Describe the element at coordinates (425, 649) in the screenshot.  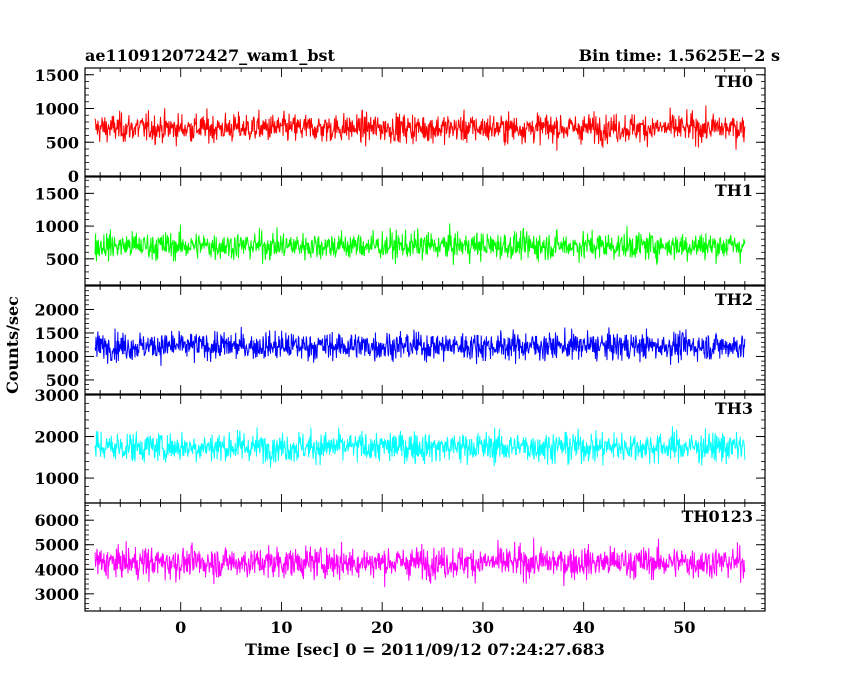
I see `x-axis-label: Time [sec] 0 = 2011/09/12 07:24:27.683` at that location.